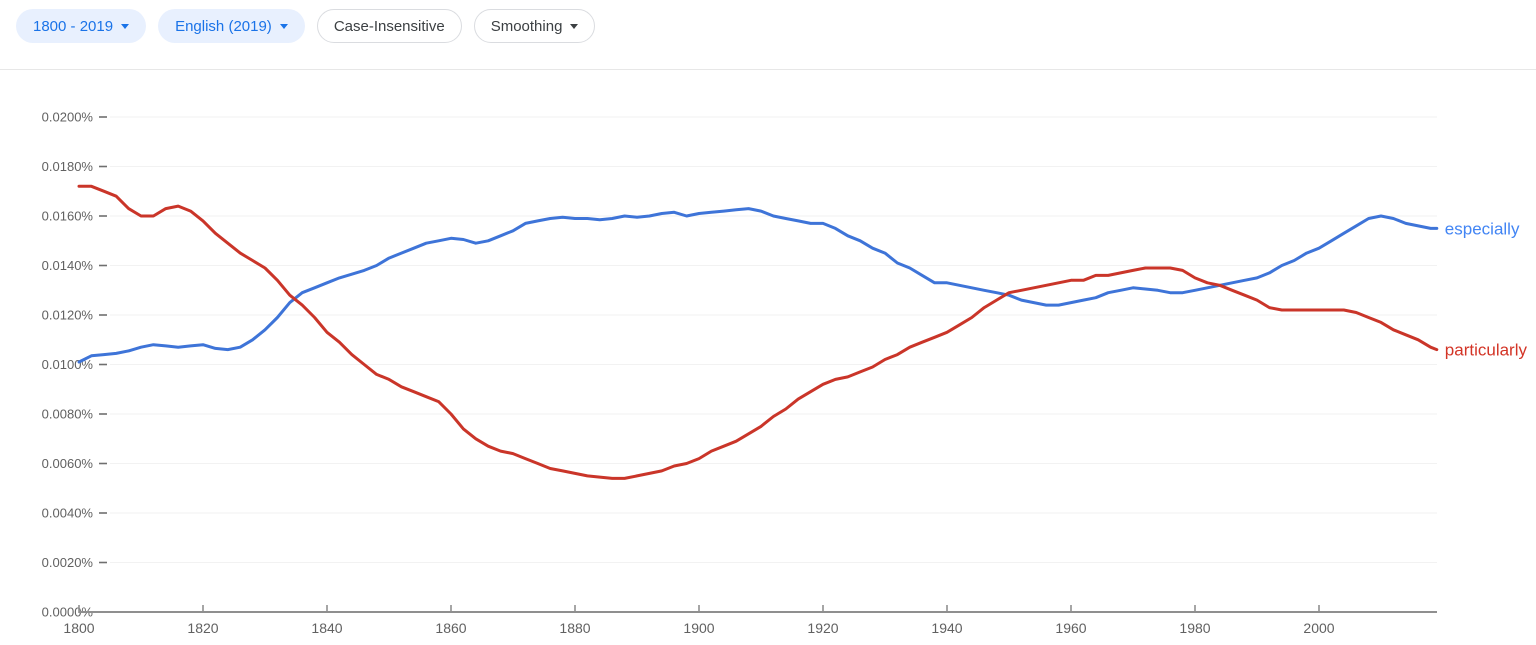 This screenshot has width=1536, height=645. What do you see at coordinates (68, 513) in the screenshot?
I see `y-tick-label: 0.0040%` at bounding box center [68, 513].